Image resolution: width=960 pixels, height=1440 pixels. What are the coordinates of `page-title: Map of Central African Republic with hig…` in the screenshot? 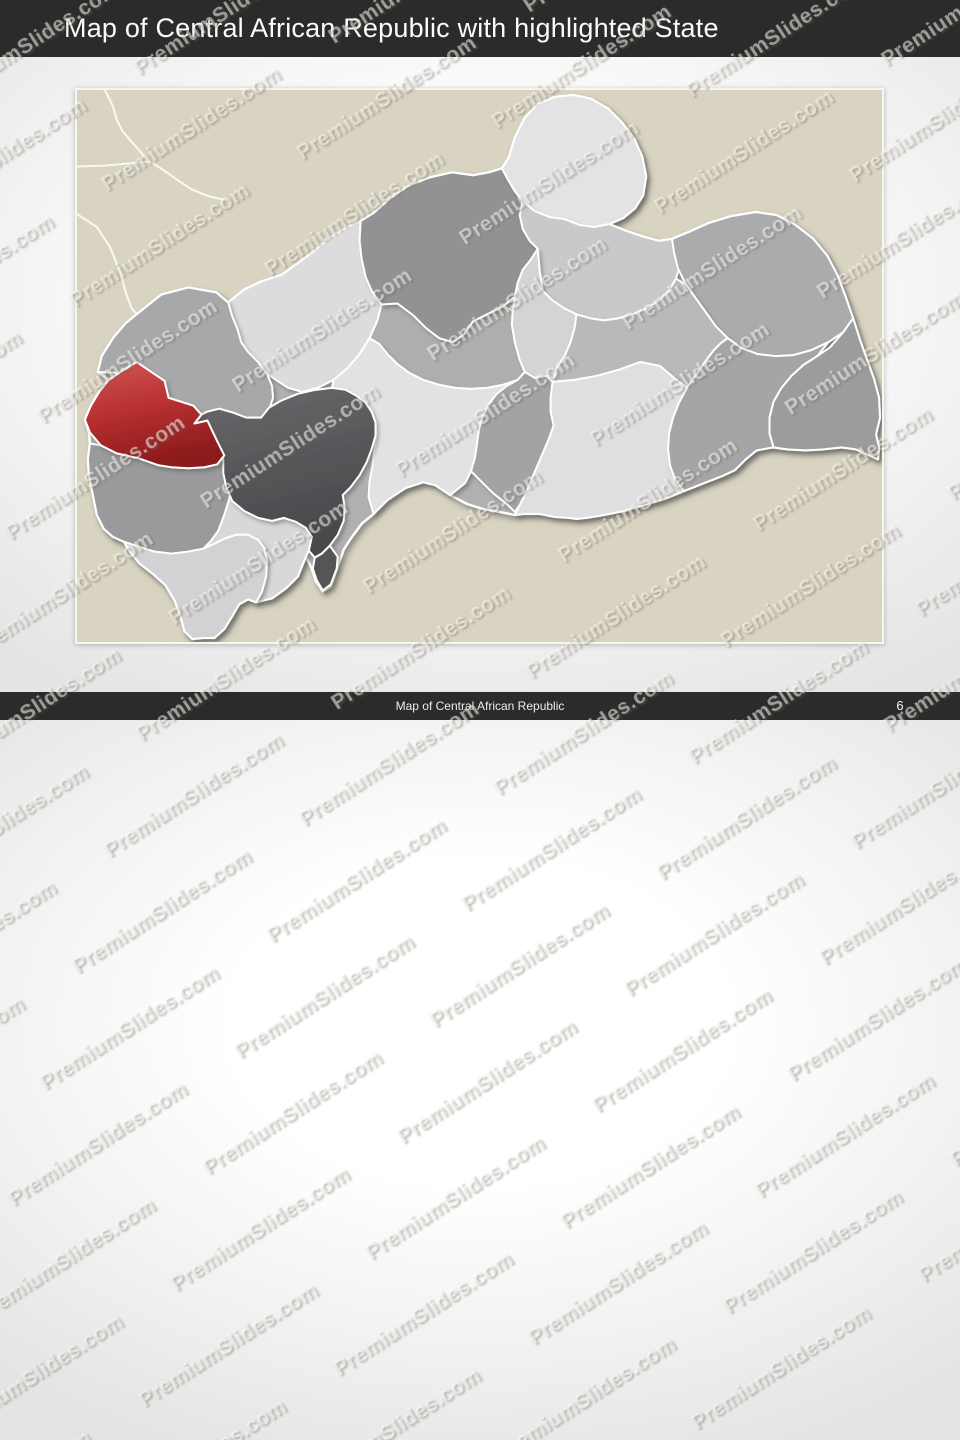 It's located at (391, 28).